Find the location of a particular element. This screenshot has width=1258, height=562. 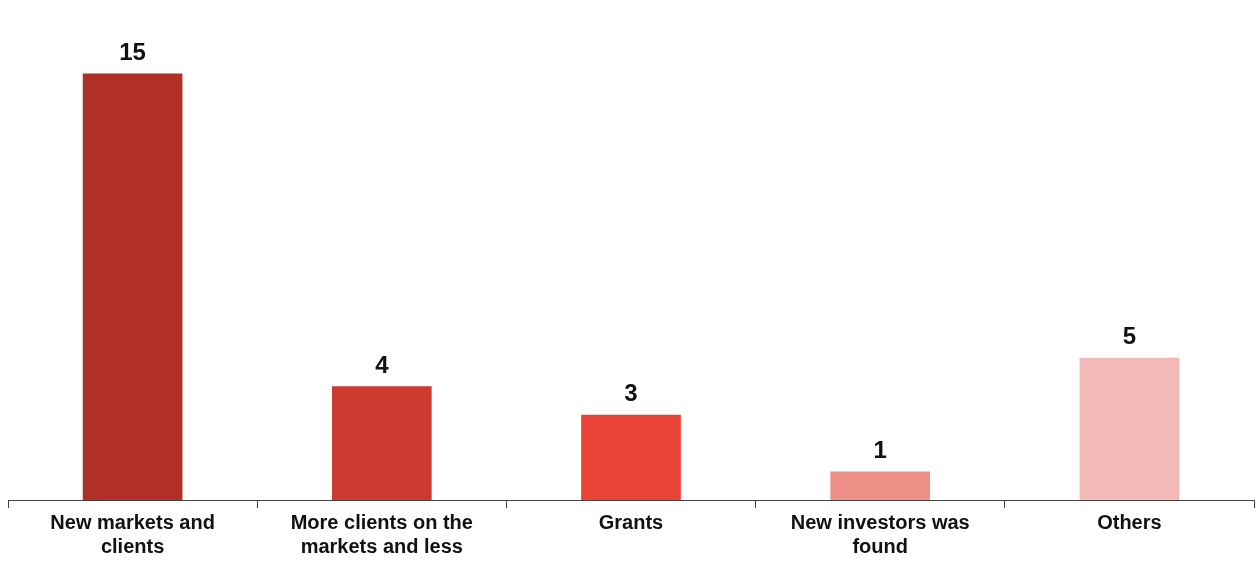

data-label: 5 is located at coordinates (1129, 336).